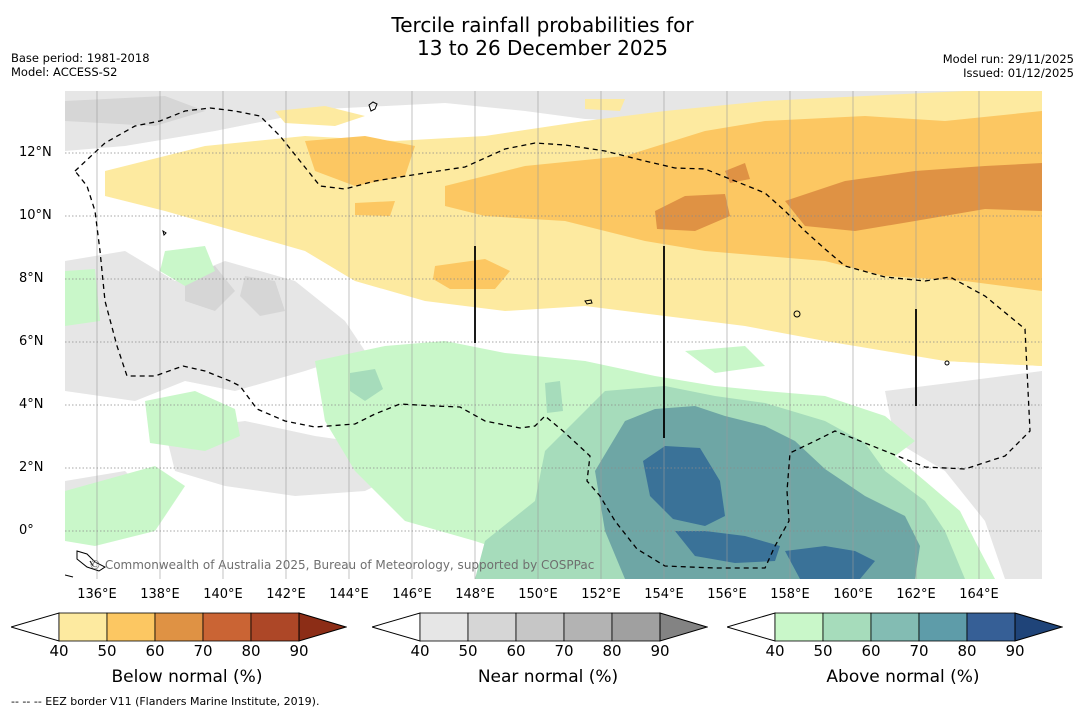 Image resolution: width=1085 pixels, height=713 pixels. Describe the element at coordinates (727, 594) in the screenshot. I see `lon-label: 156°E` at that location.